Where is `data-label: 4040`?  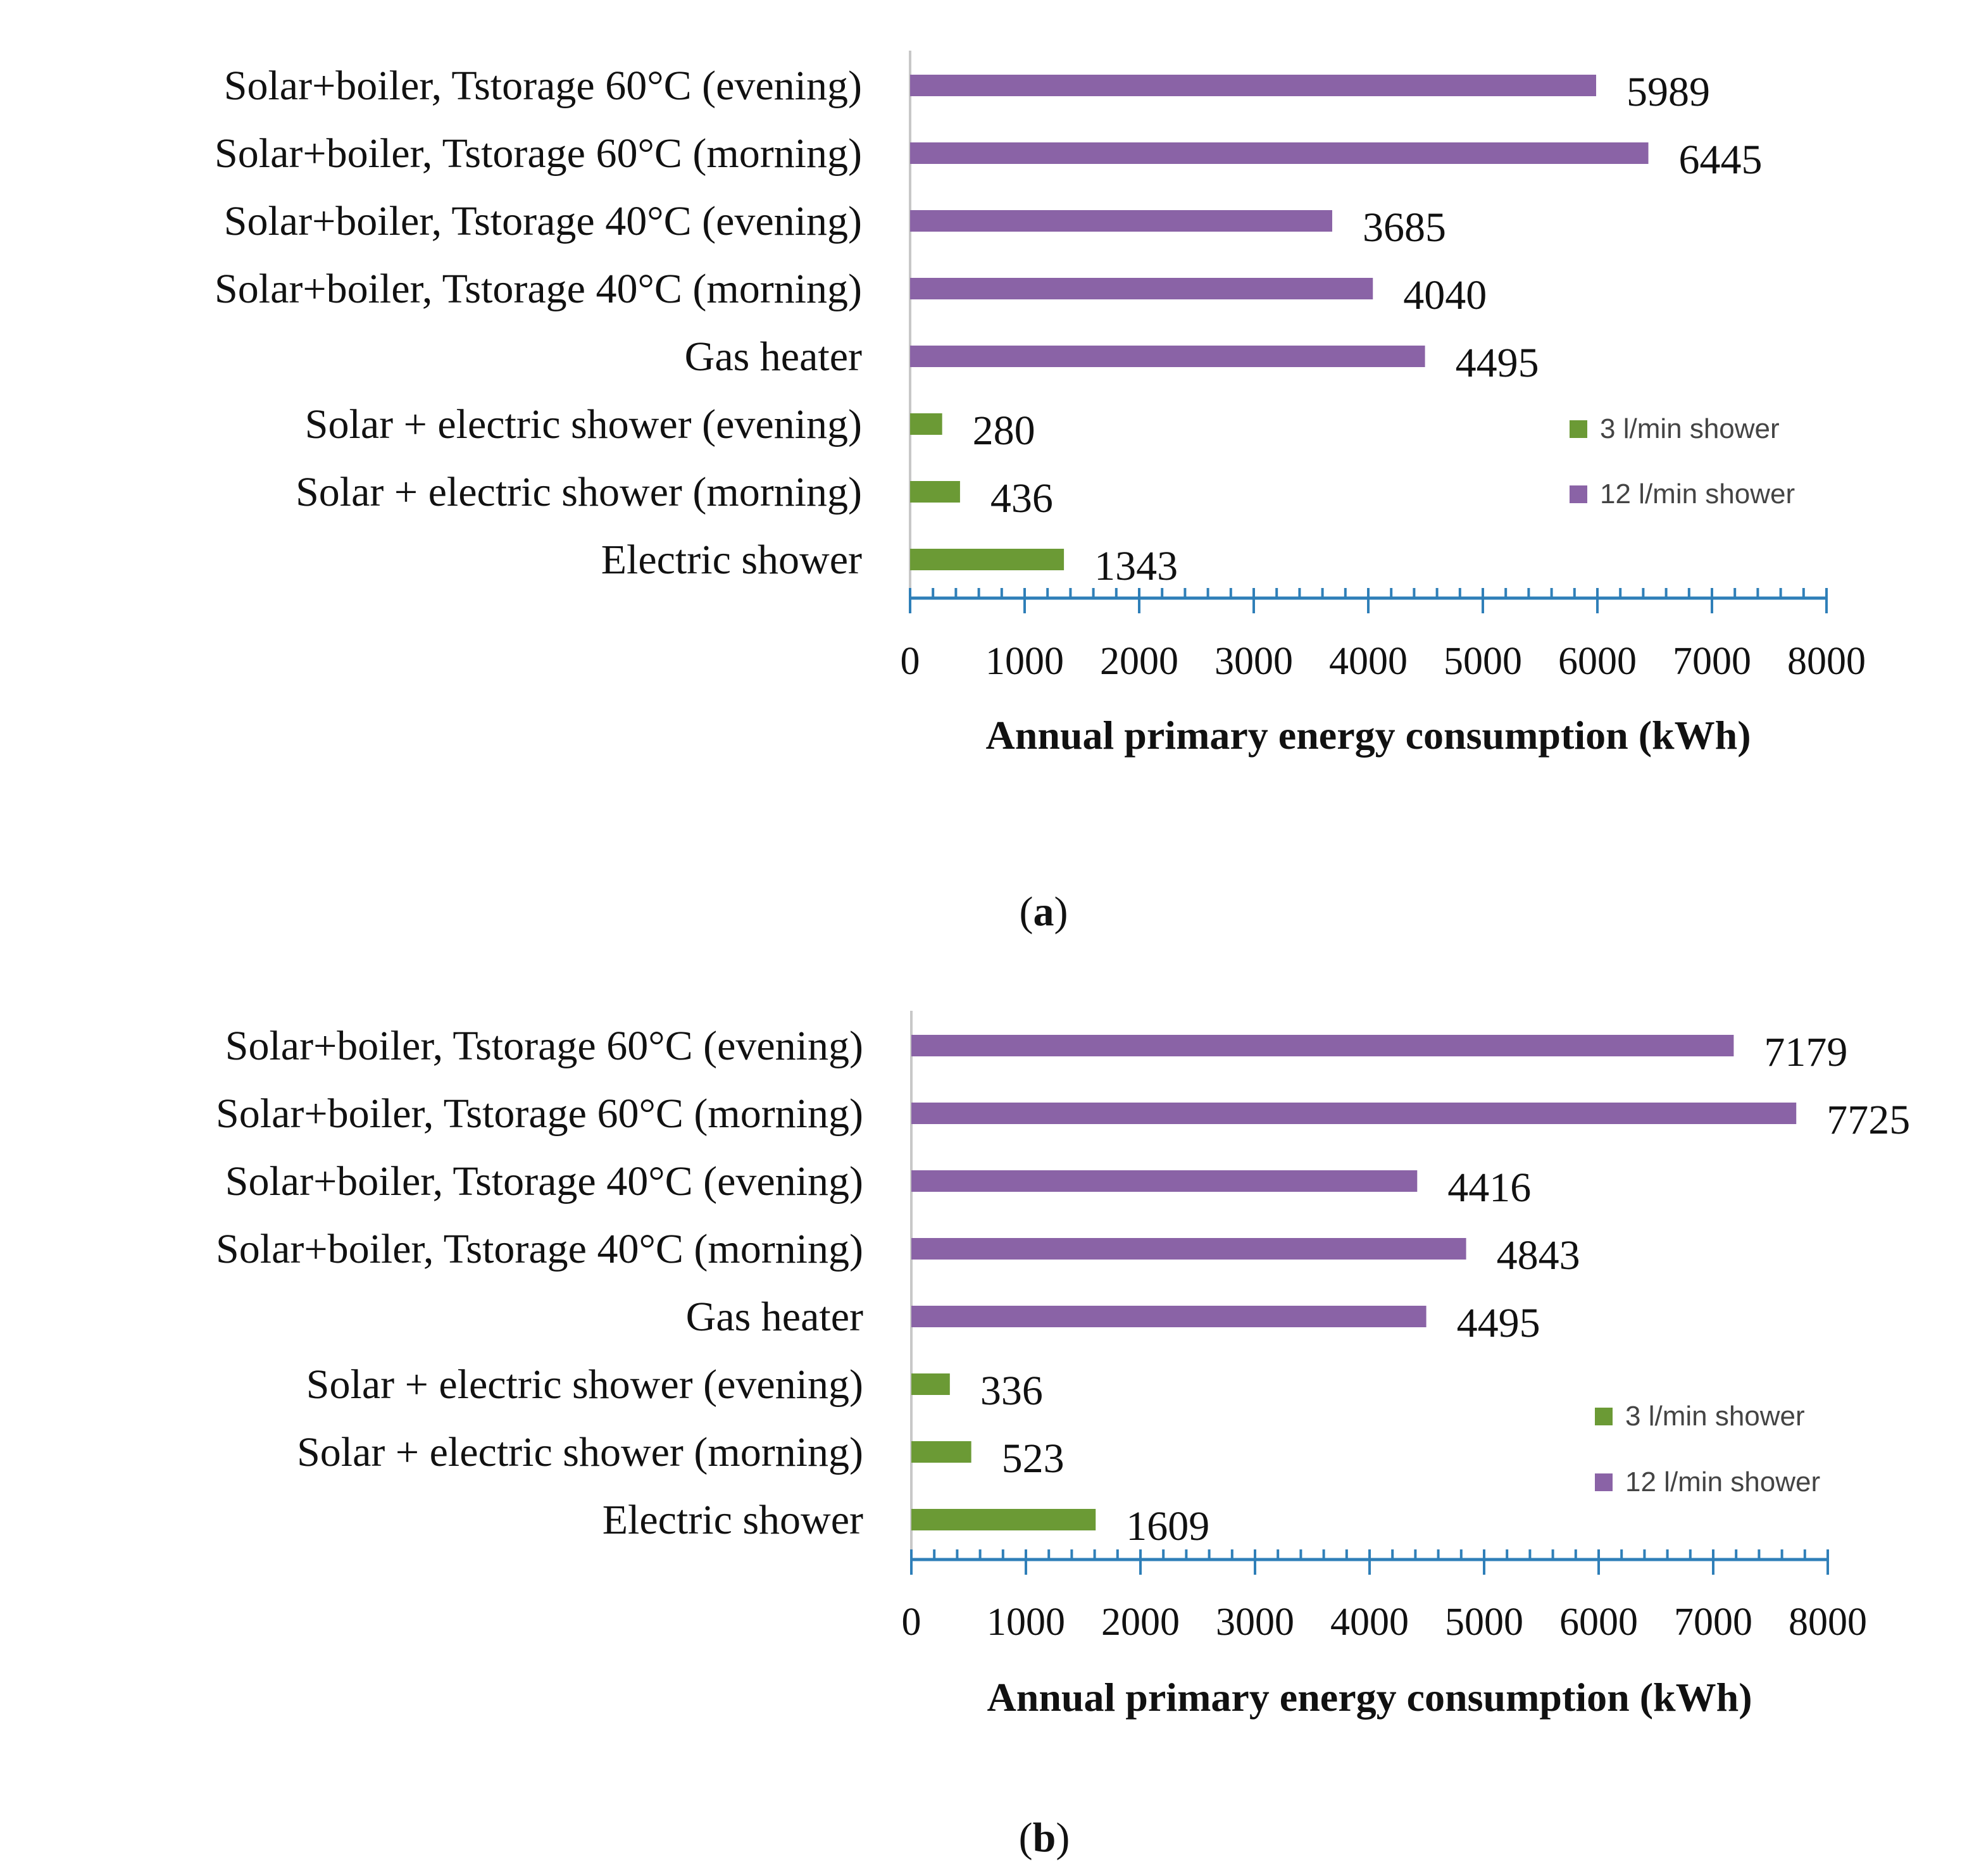 data-label: 4040 is located at coordinates (1445, 295).